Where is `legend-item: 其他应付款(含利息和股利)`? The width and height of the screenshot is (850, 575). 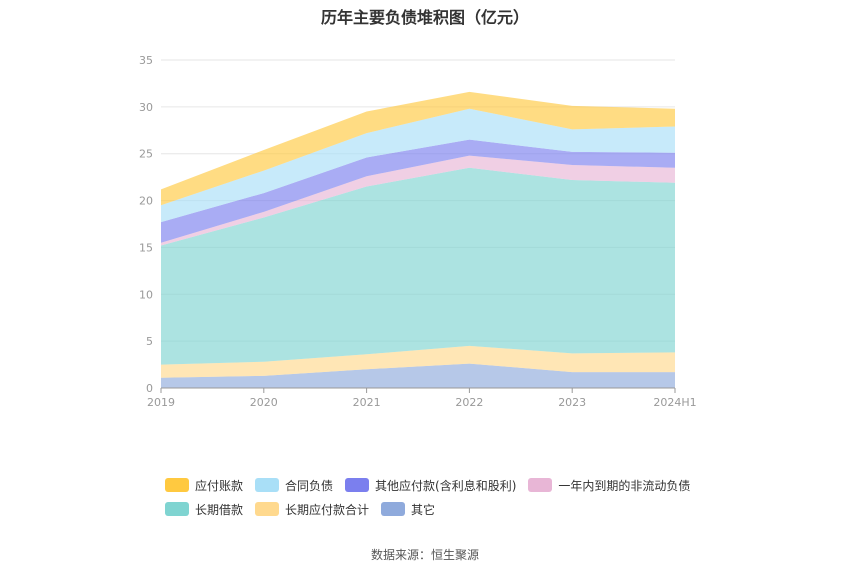 legend-item: 其他应付款(含利息和股利) is located at coordinates (430, 485).